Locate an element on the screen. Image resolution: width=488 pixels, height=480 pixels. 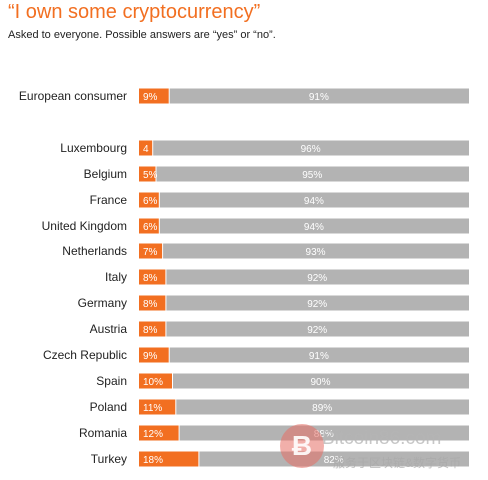
category-label: Germany is located at coordinates (102, 303).